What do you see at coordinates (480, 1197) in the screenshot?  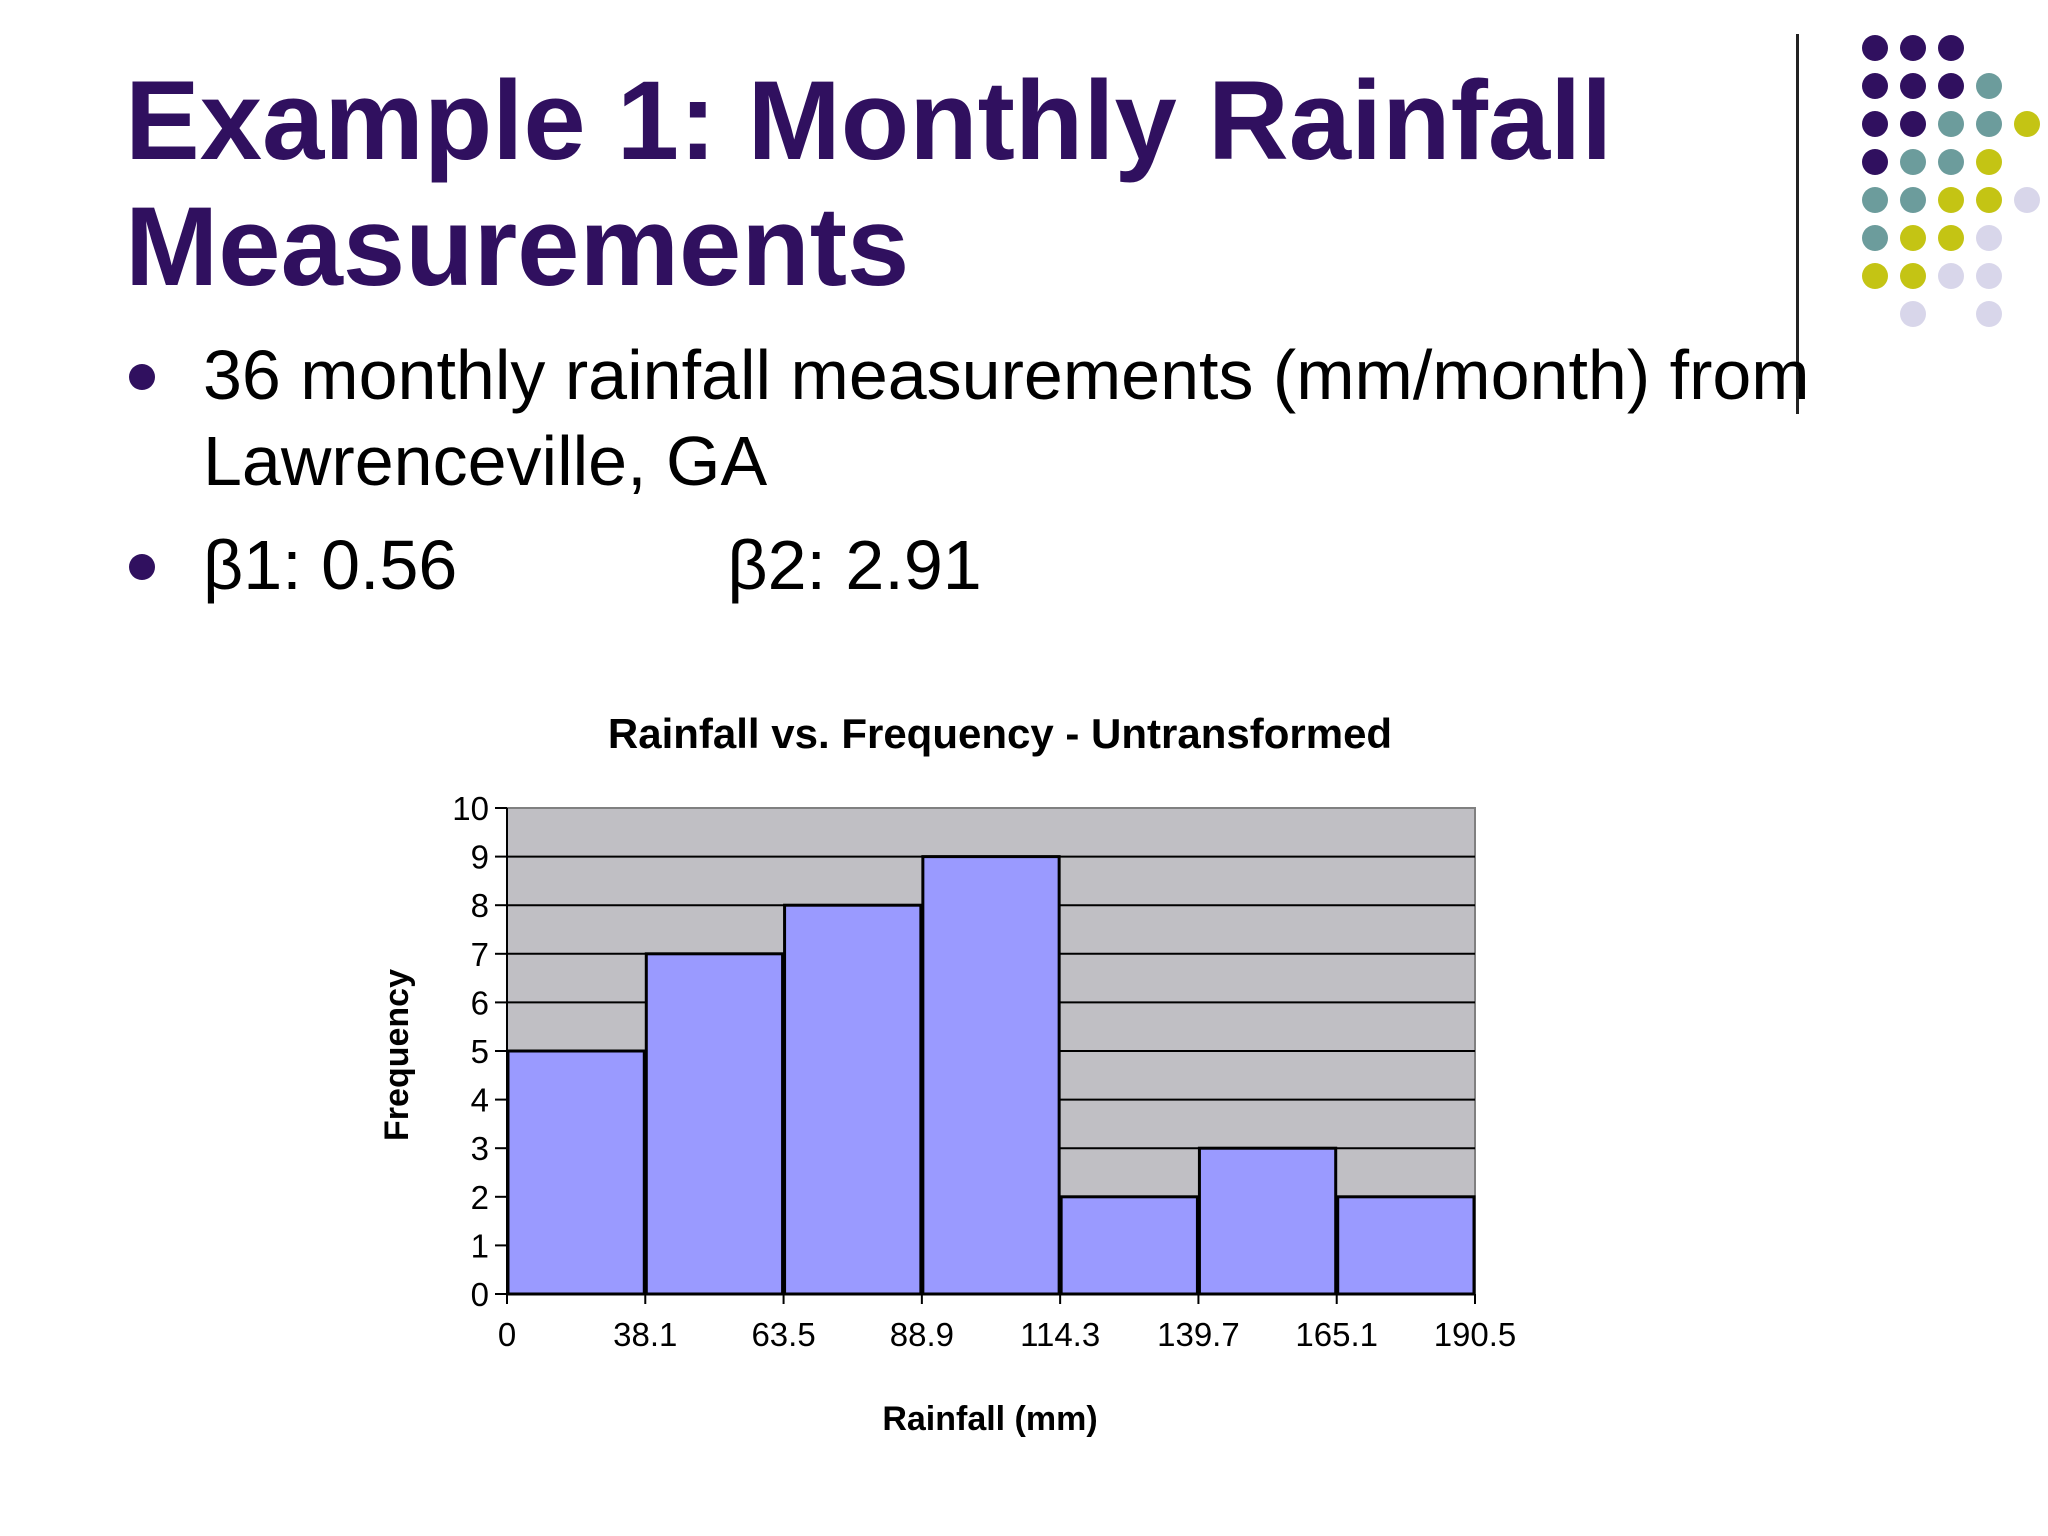 I see `y-tick-label: 2` at bounding box center [480, 1197].